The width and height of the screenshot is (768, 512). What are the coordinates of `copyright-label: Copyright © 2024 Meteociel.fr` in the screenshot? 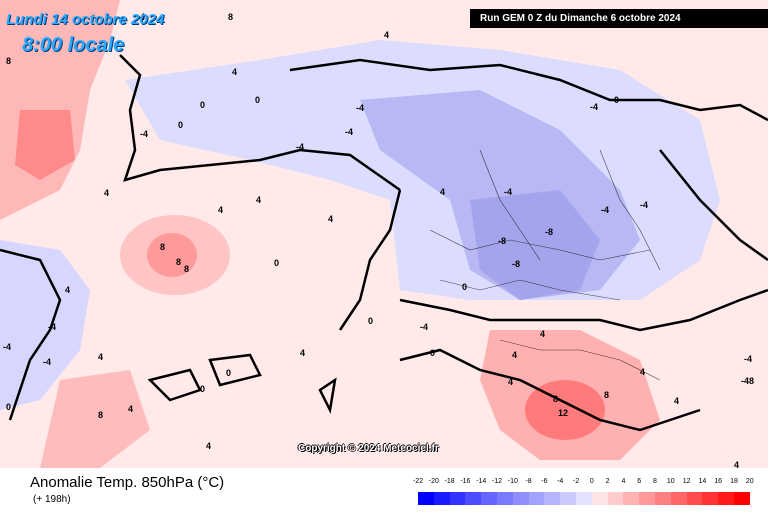 It's located at (368, 448).